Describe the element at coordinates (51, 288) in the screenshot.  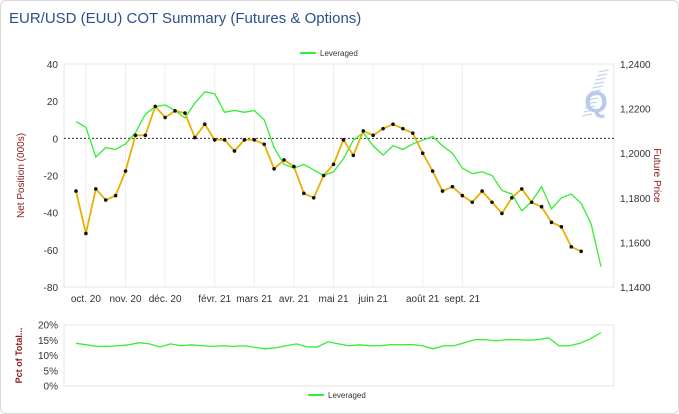
I see `y-tick-label: -80` at that location.